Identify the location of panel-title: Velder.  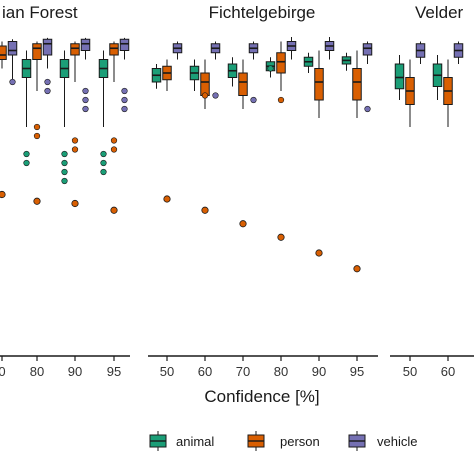
(439, 12).